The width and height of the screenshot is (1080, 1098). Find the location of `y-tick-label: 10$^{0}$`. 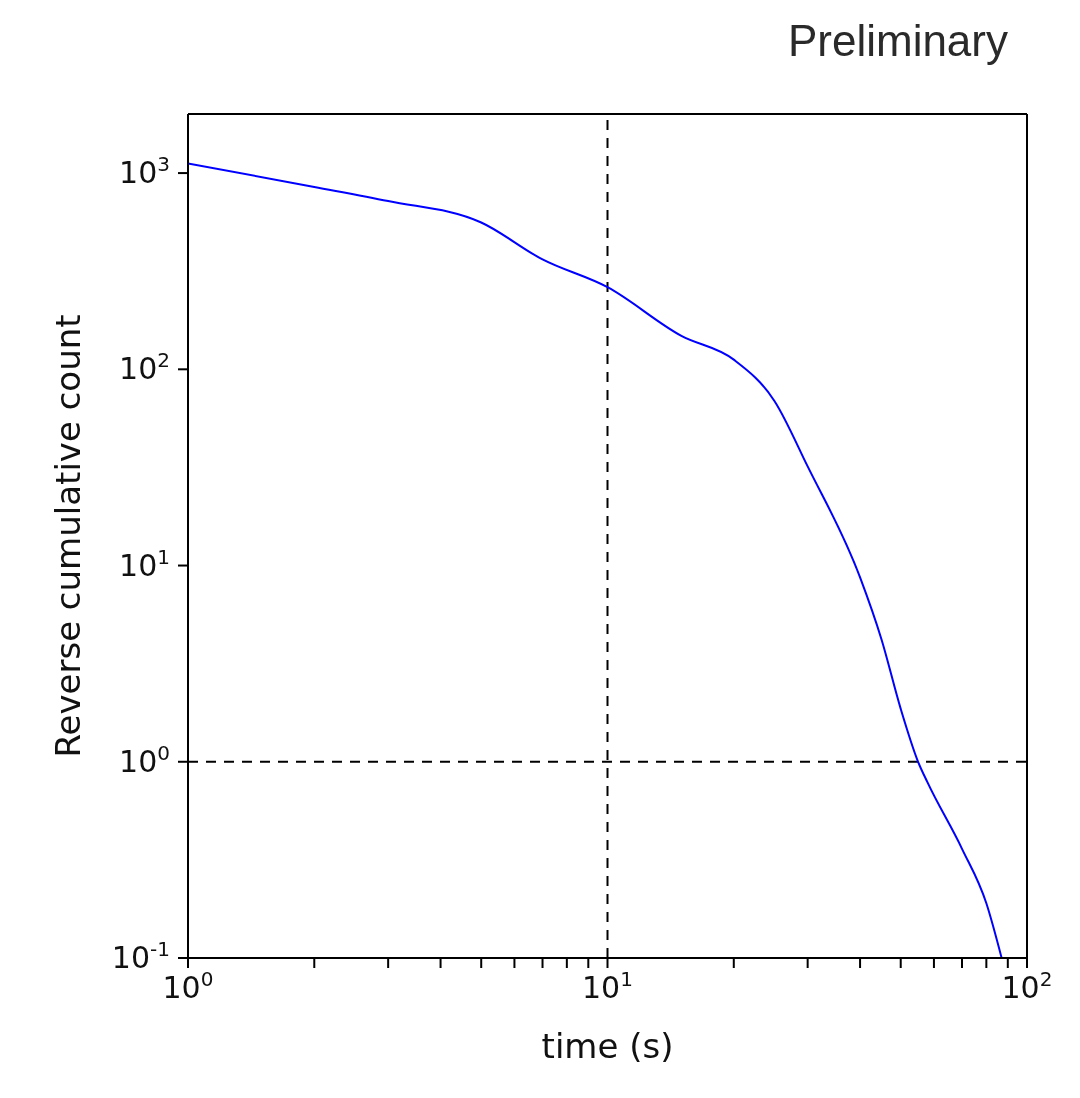

y-tick-label: 10$^{0}$ is located at coordinates (144, 759).